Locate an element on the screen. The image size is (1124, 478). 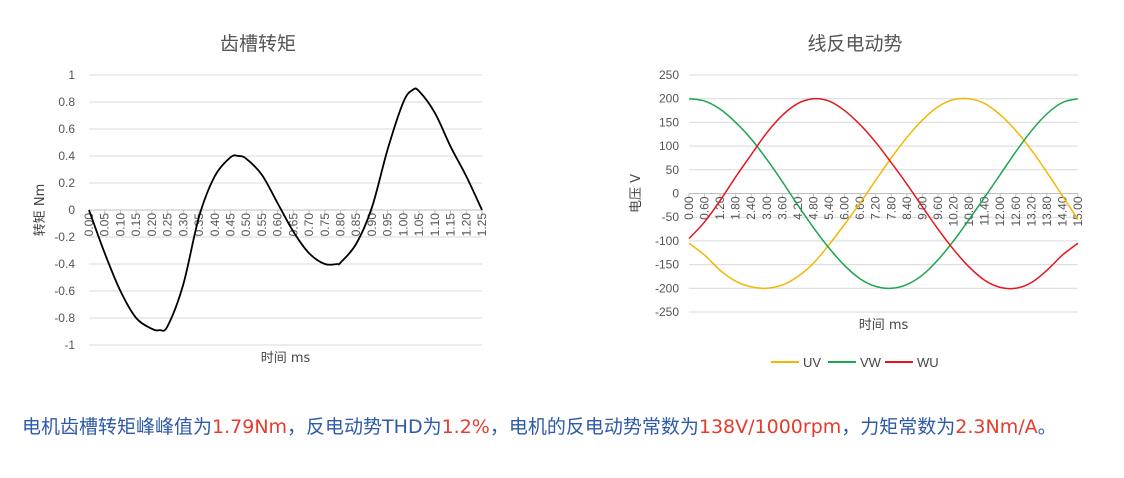
x-tick-label: 3.60 is located at coordinates (782, 208).